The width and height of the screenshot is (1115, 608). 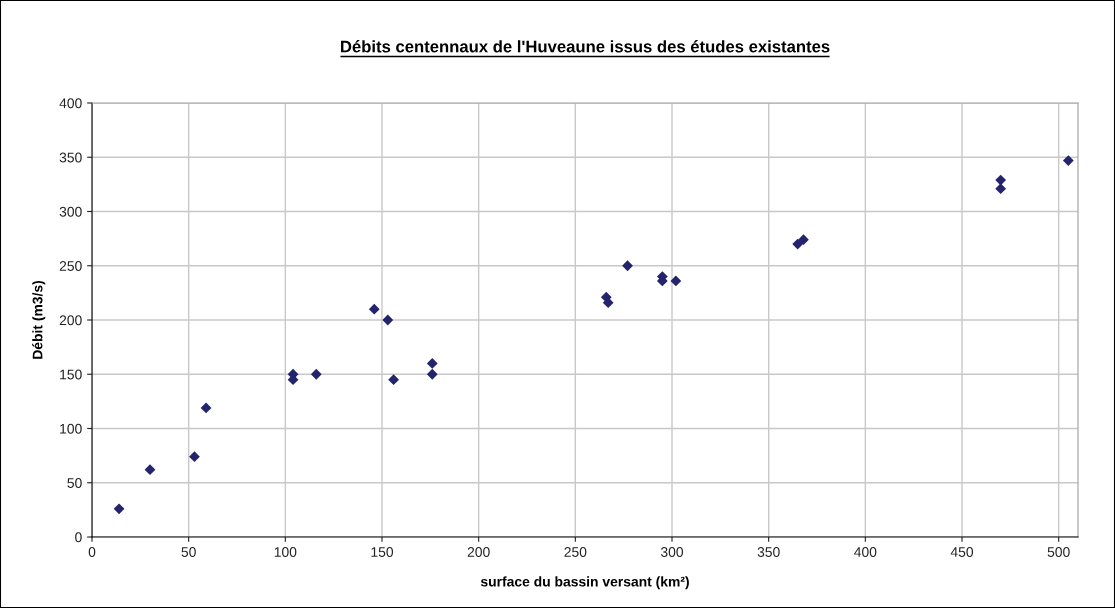 I want to click on x-tick-label: 250, so click(x=575, y=552).